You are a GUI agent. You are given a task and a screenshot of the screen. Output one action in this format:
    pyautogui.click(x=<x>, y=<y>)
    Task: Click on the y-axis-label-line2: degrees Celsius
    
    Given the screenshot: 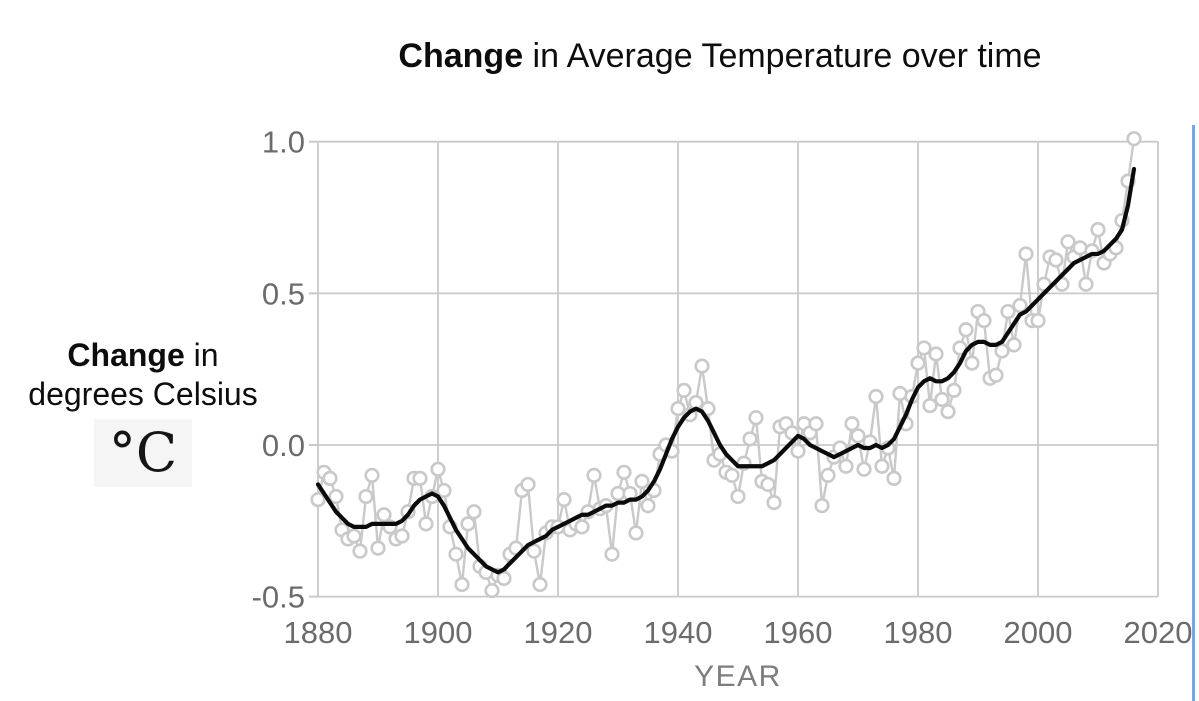 What is the action you would take?
    pyautogui.click(x=143, y=394)
    